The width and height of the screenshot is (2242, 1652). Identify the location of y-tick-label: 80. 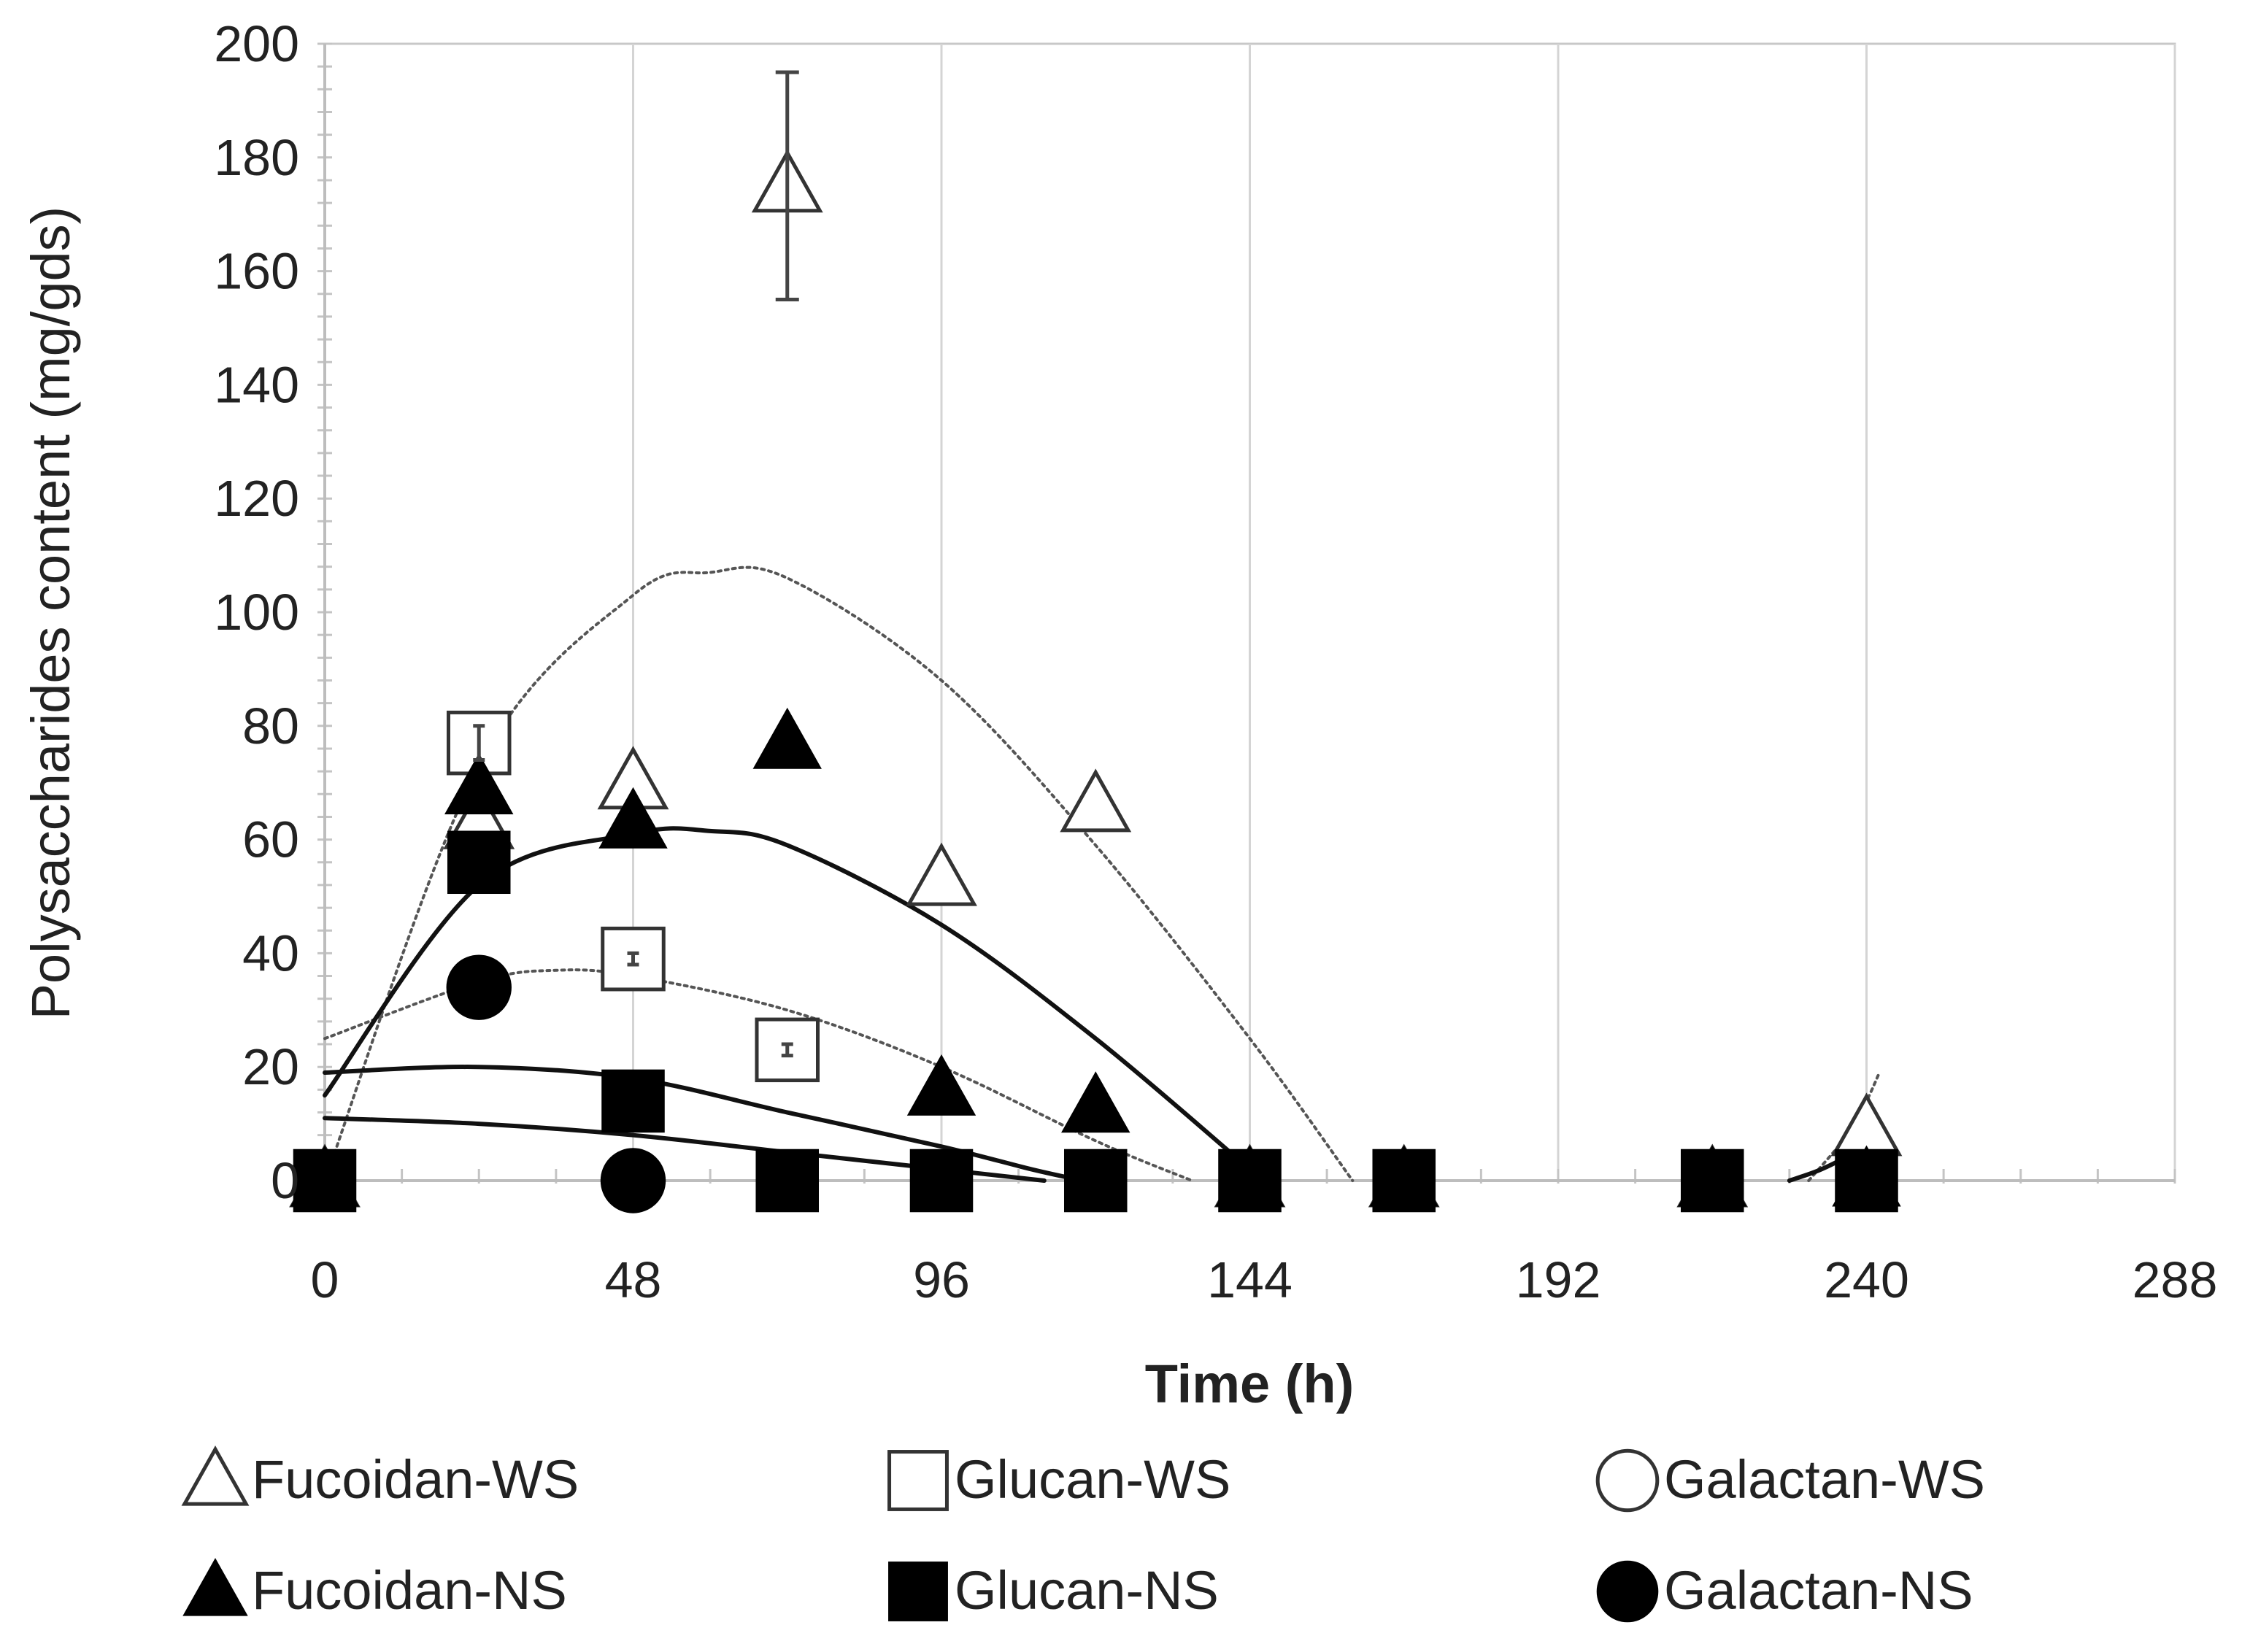
(270, 726).